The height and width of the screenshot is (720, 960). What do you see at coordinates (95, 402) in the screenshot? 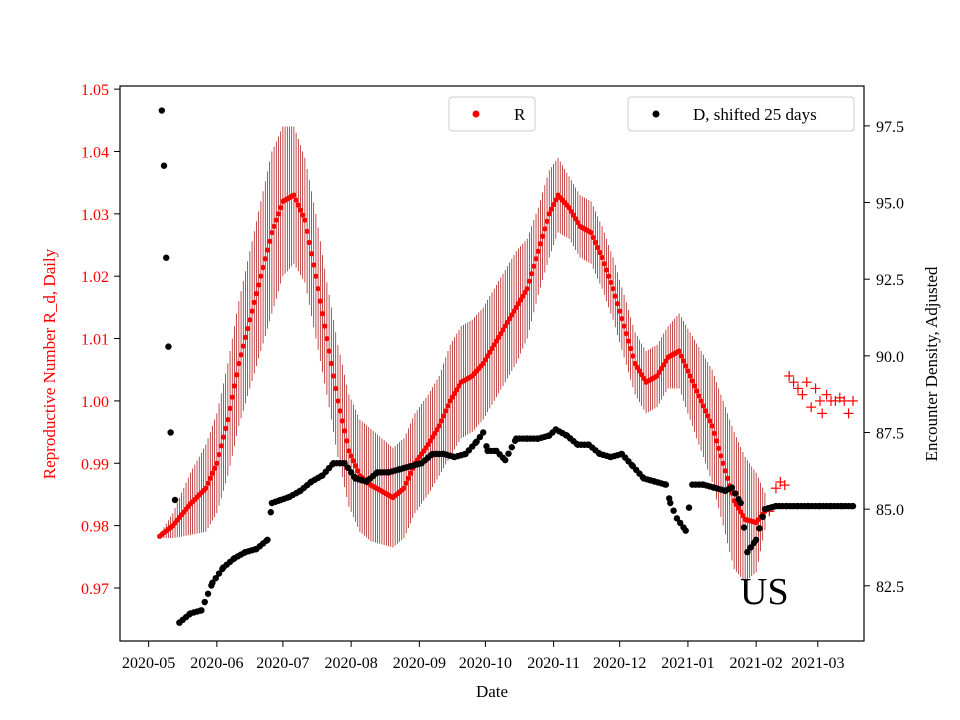
I see `left-y-tick-label: 1.00` at bounding box center [95, 402].